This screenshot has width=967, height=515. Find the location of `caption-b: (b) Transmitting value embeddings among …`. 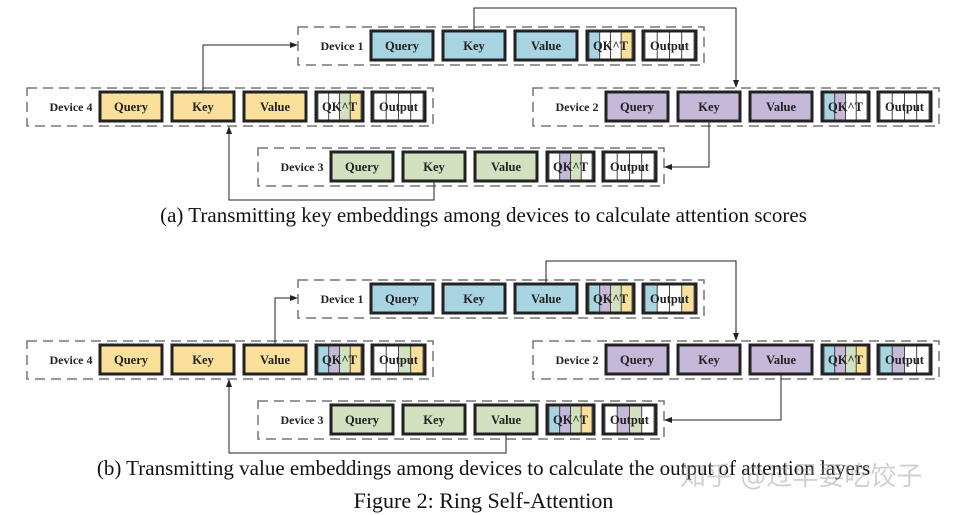

caption-b: (b) Transmitting value embeddings among … is located at coordinates (483, 468).